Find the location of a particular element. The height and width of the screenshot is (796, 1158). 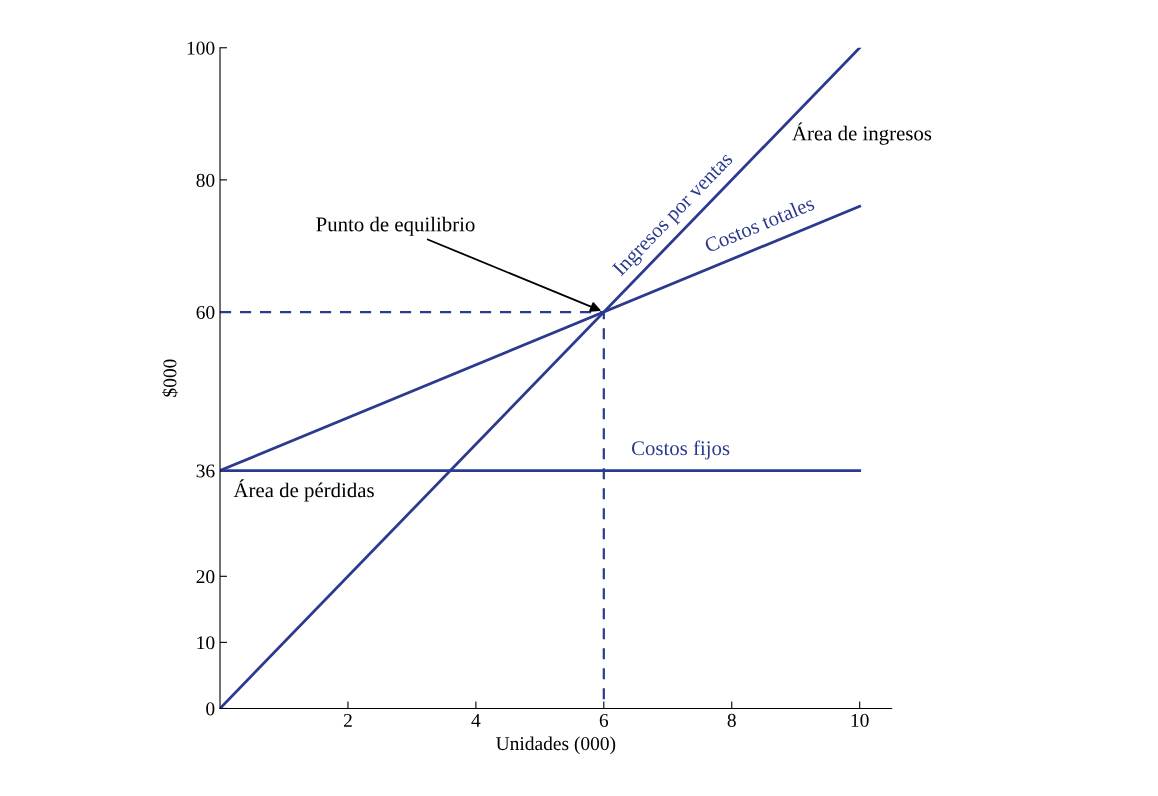

annotation: Punto de equilibrio is located at coordinates (395, 226).